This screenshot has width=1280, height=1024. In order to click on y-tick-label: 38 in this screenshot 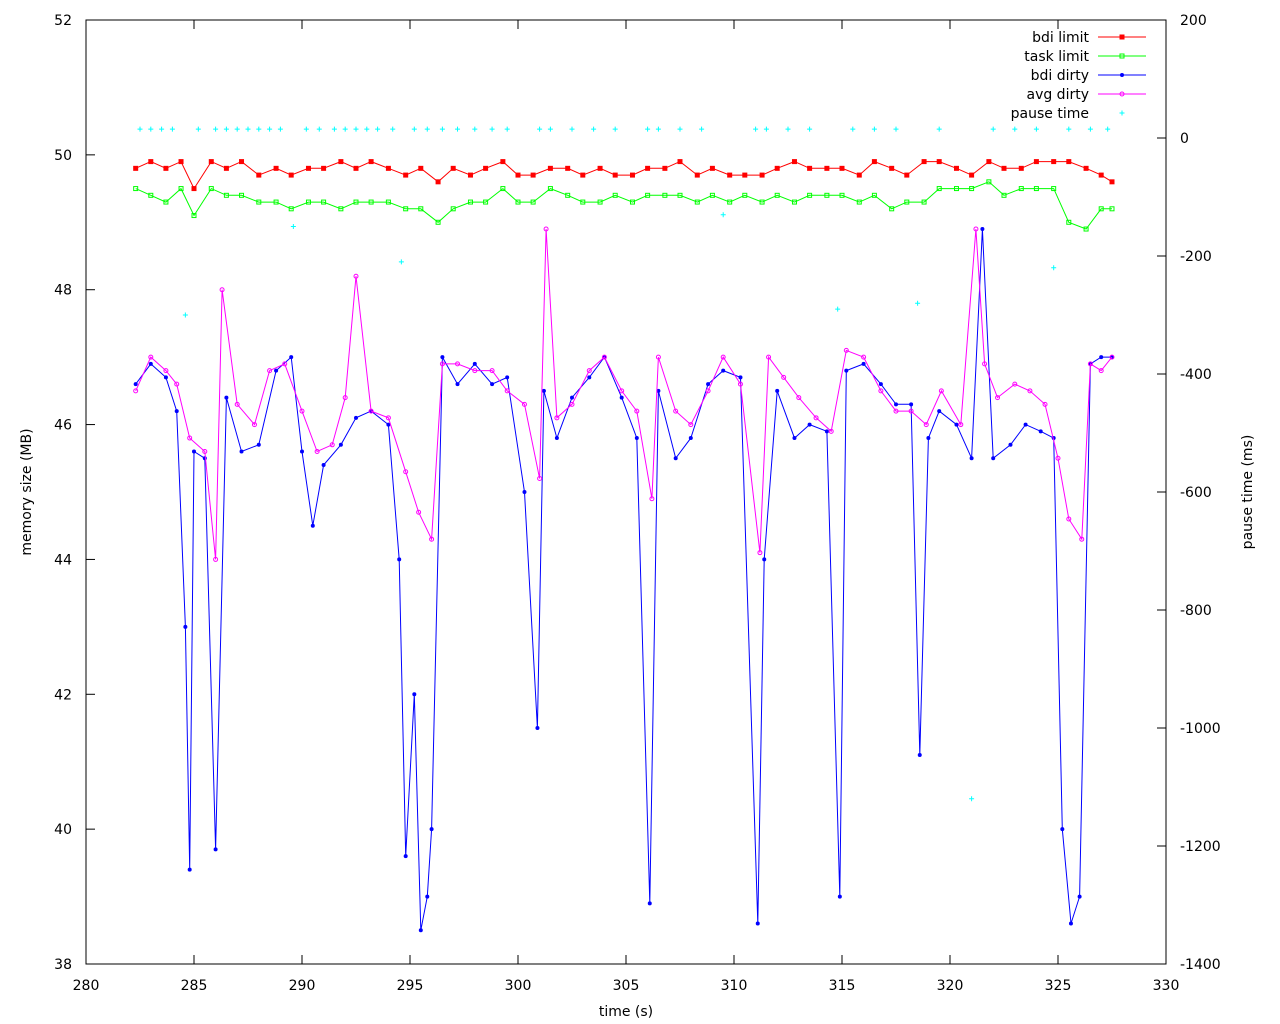, I will do `click(63, 965)`.